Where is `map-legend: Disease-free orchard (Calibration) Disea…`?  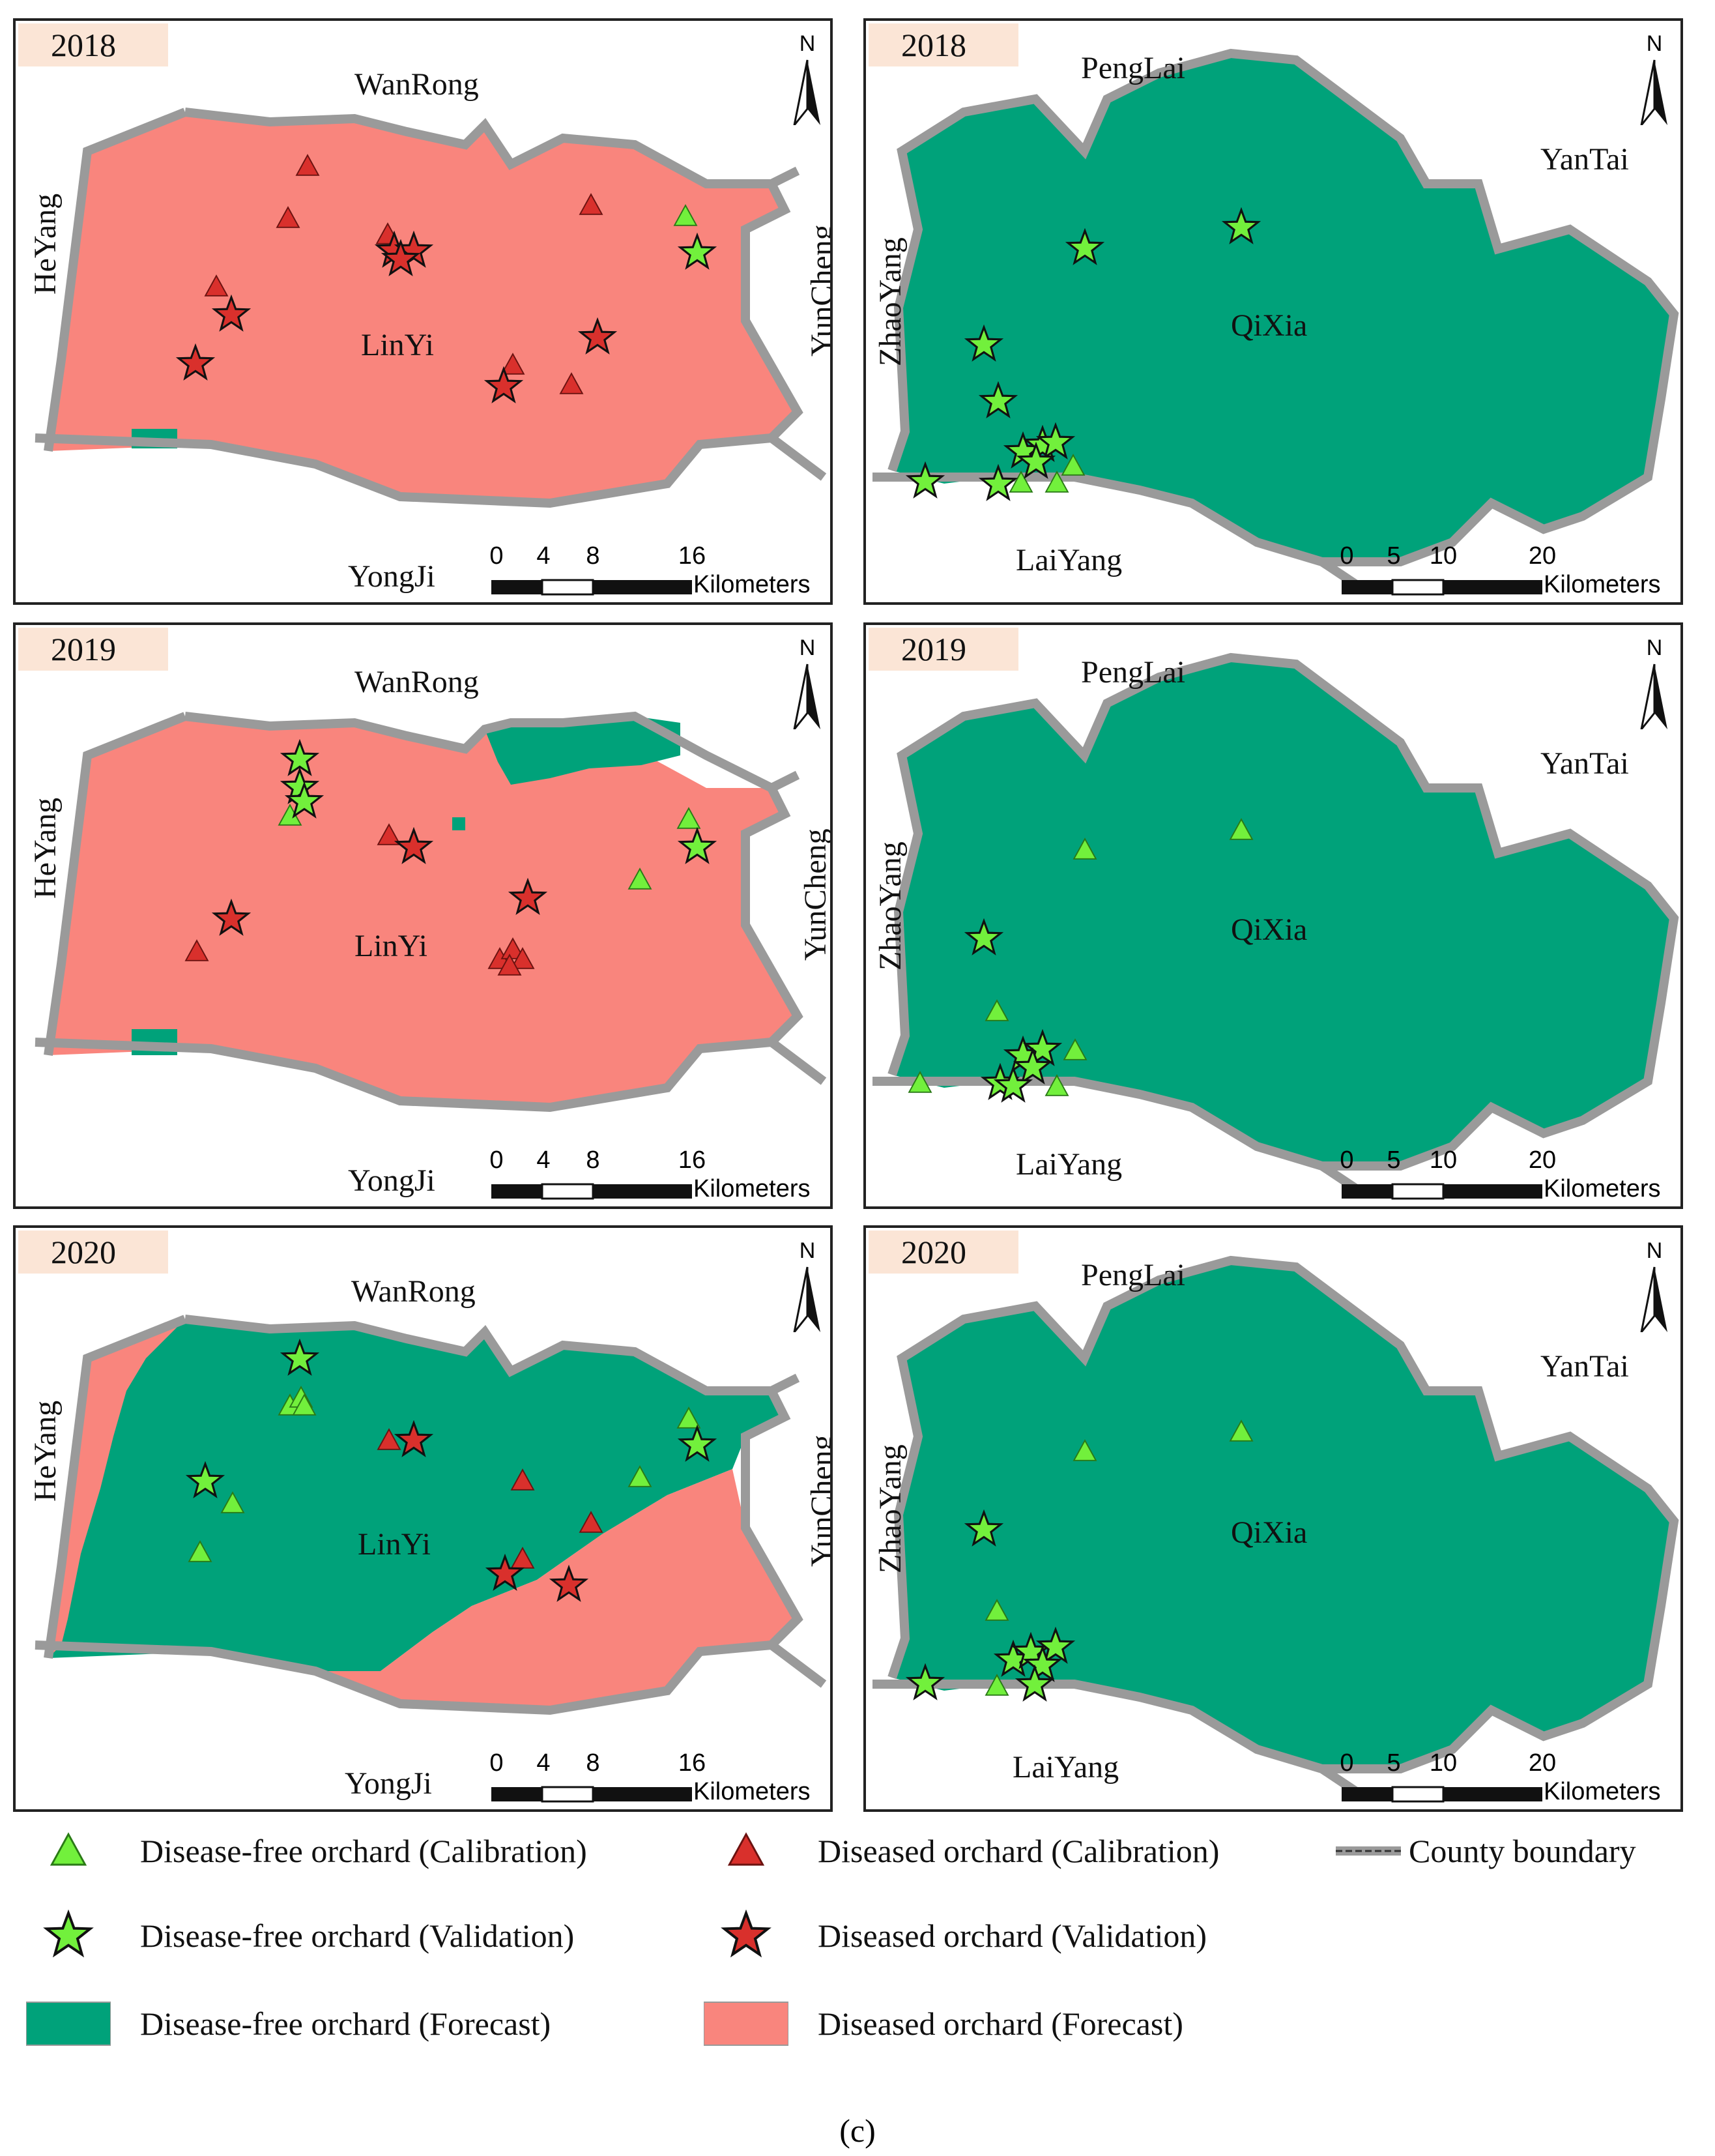
map-legend: Disease-free orchard (Calibration) Disea… is located at coordinates (860, 1959).